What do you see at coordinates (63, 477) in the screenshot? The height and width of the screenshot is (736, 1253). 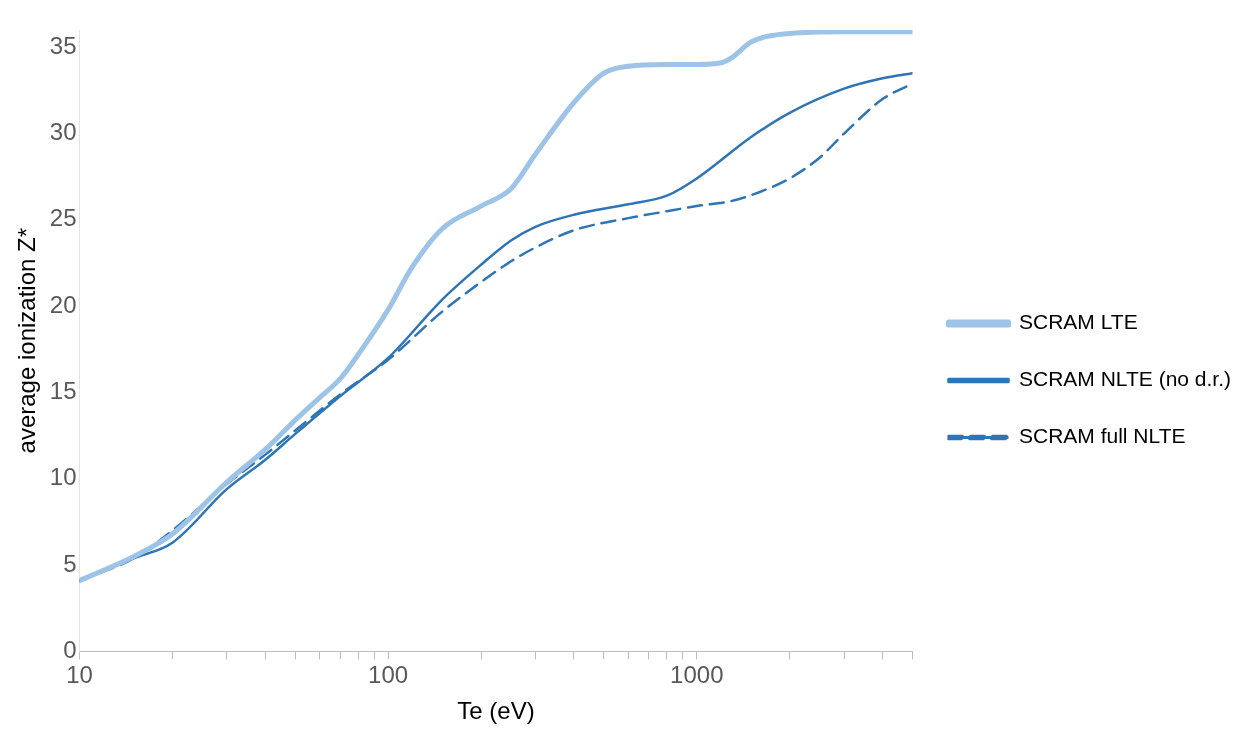 I see `y-tick-label: 10` at bounding box center [63, 477].